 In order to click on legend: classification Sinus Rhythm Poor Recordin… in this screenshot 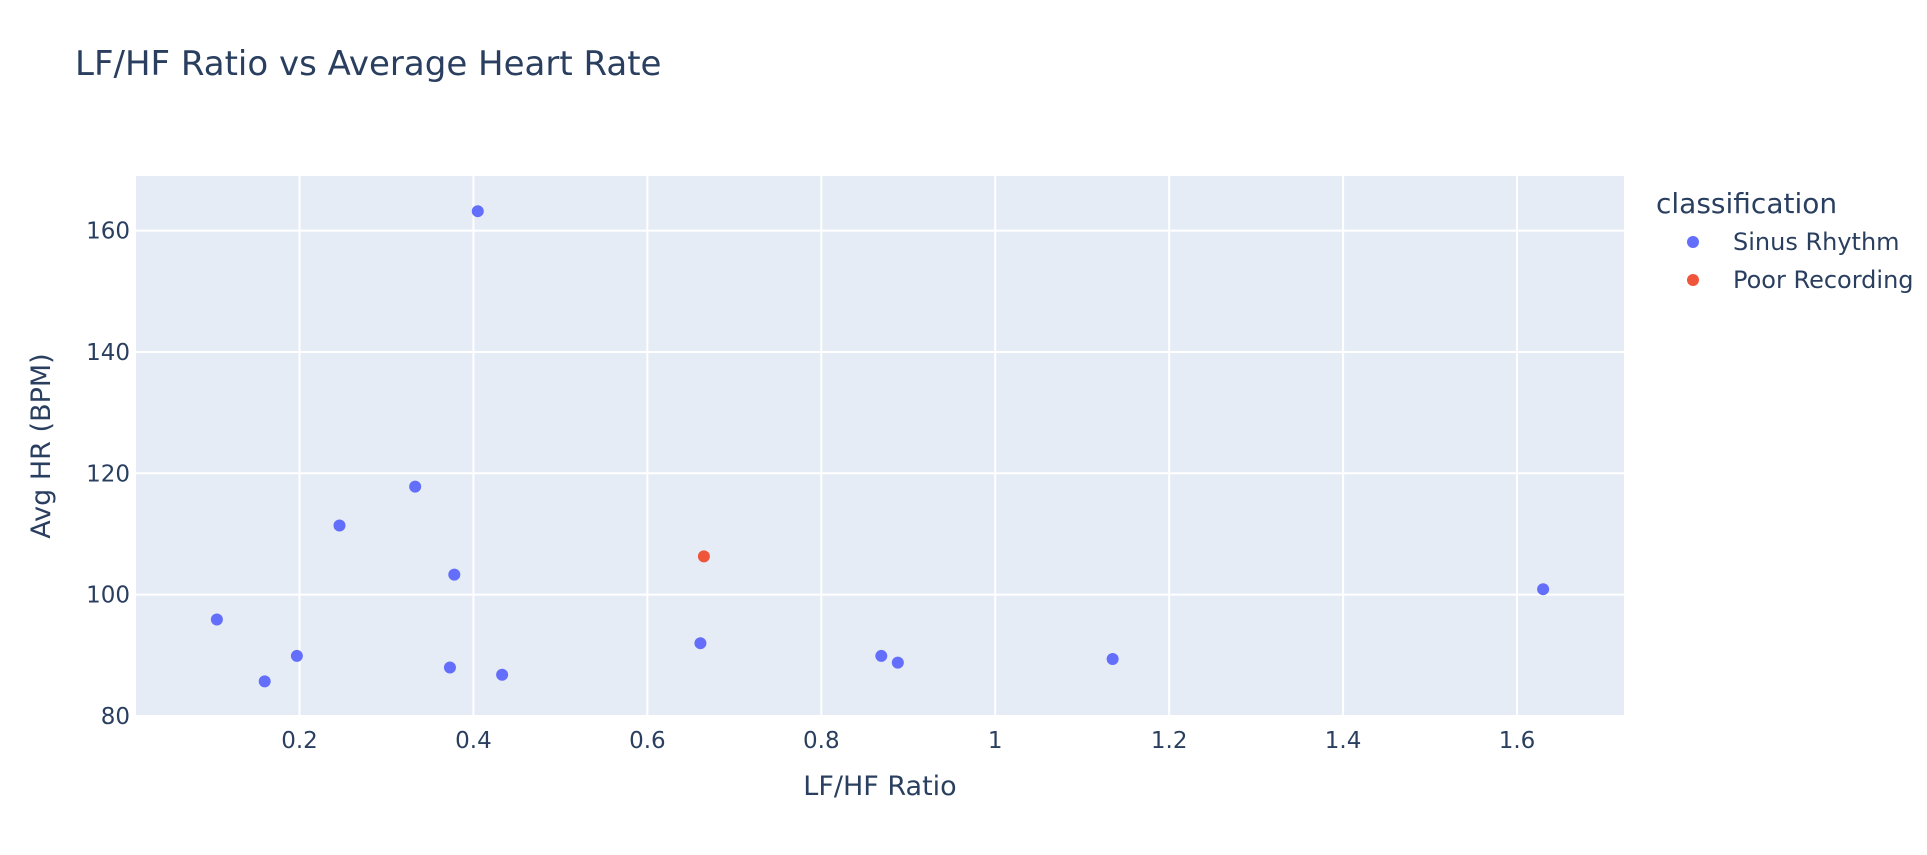, I will do `click(1785, 240)`.